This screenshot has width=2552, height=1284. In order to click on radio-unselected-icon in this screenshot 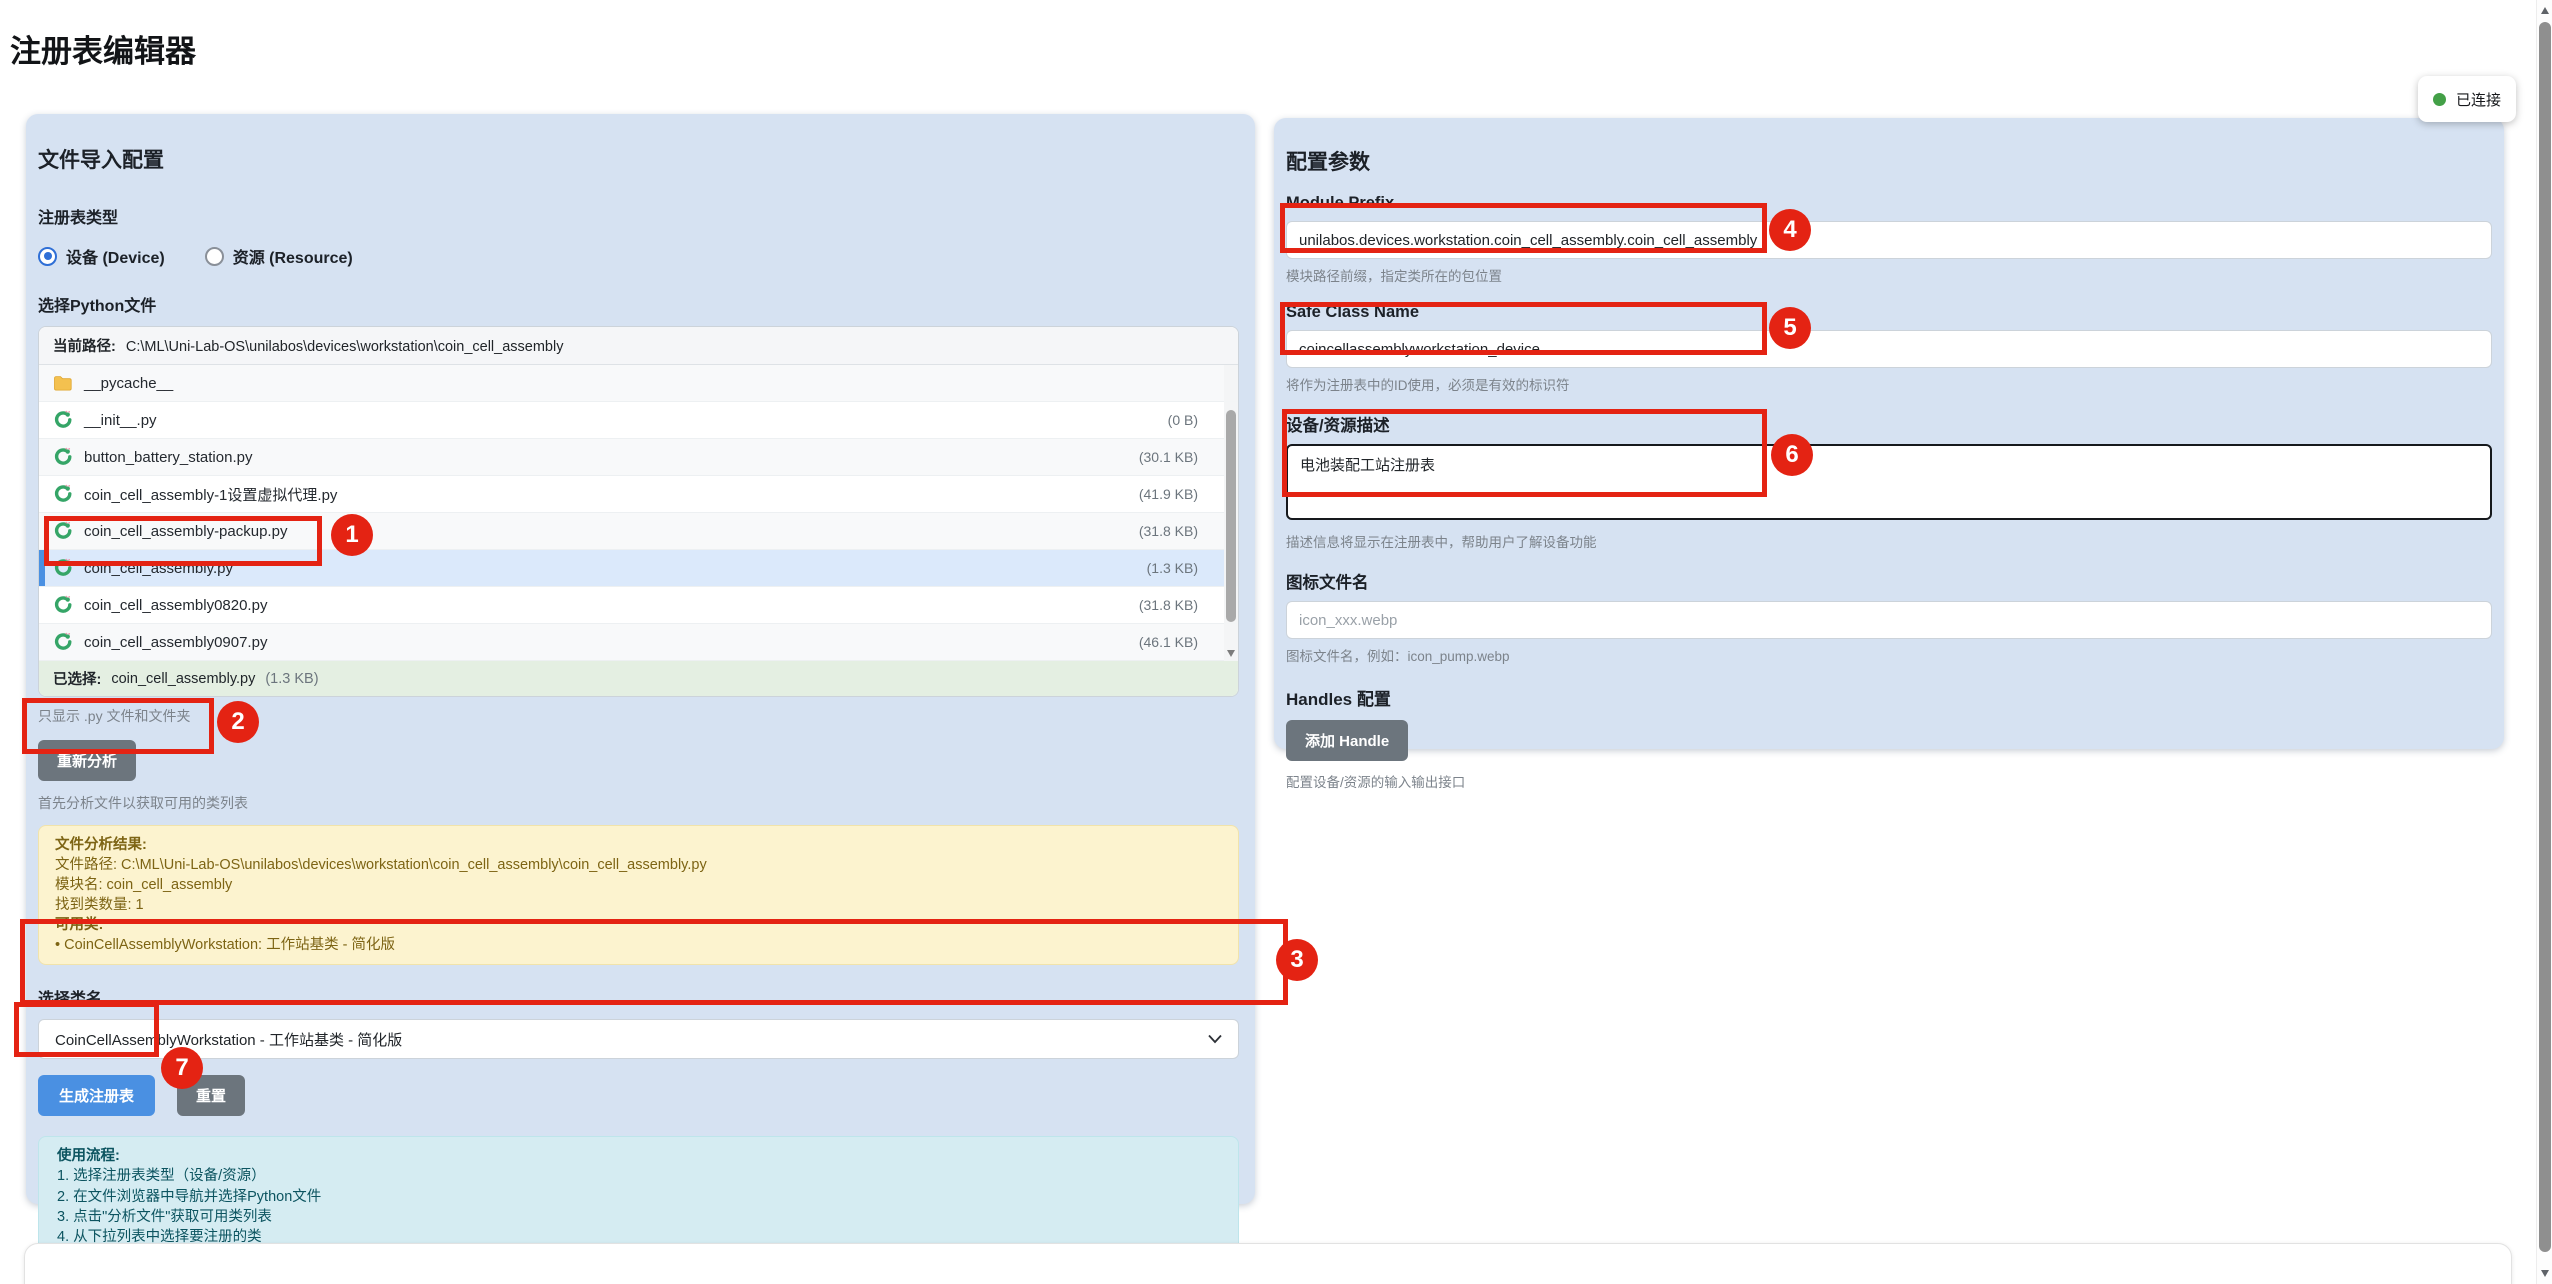, I will do `click(214, 256)`.